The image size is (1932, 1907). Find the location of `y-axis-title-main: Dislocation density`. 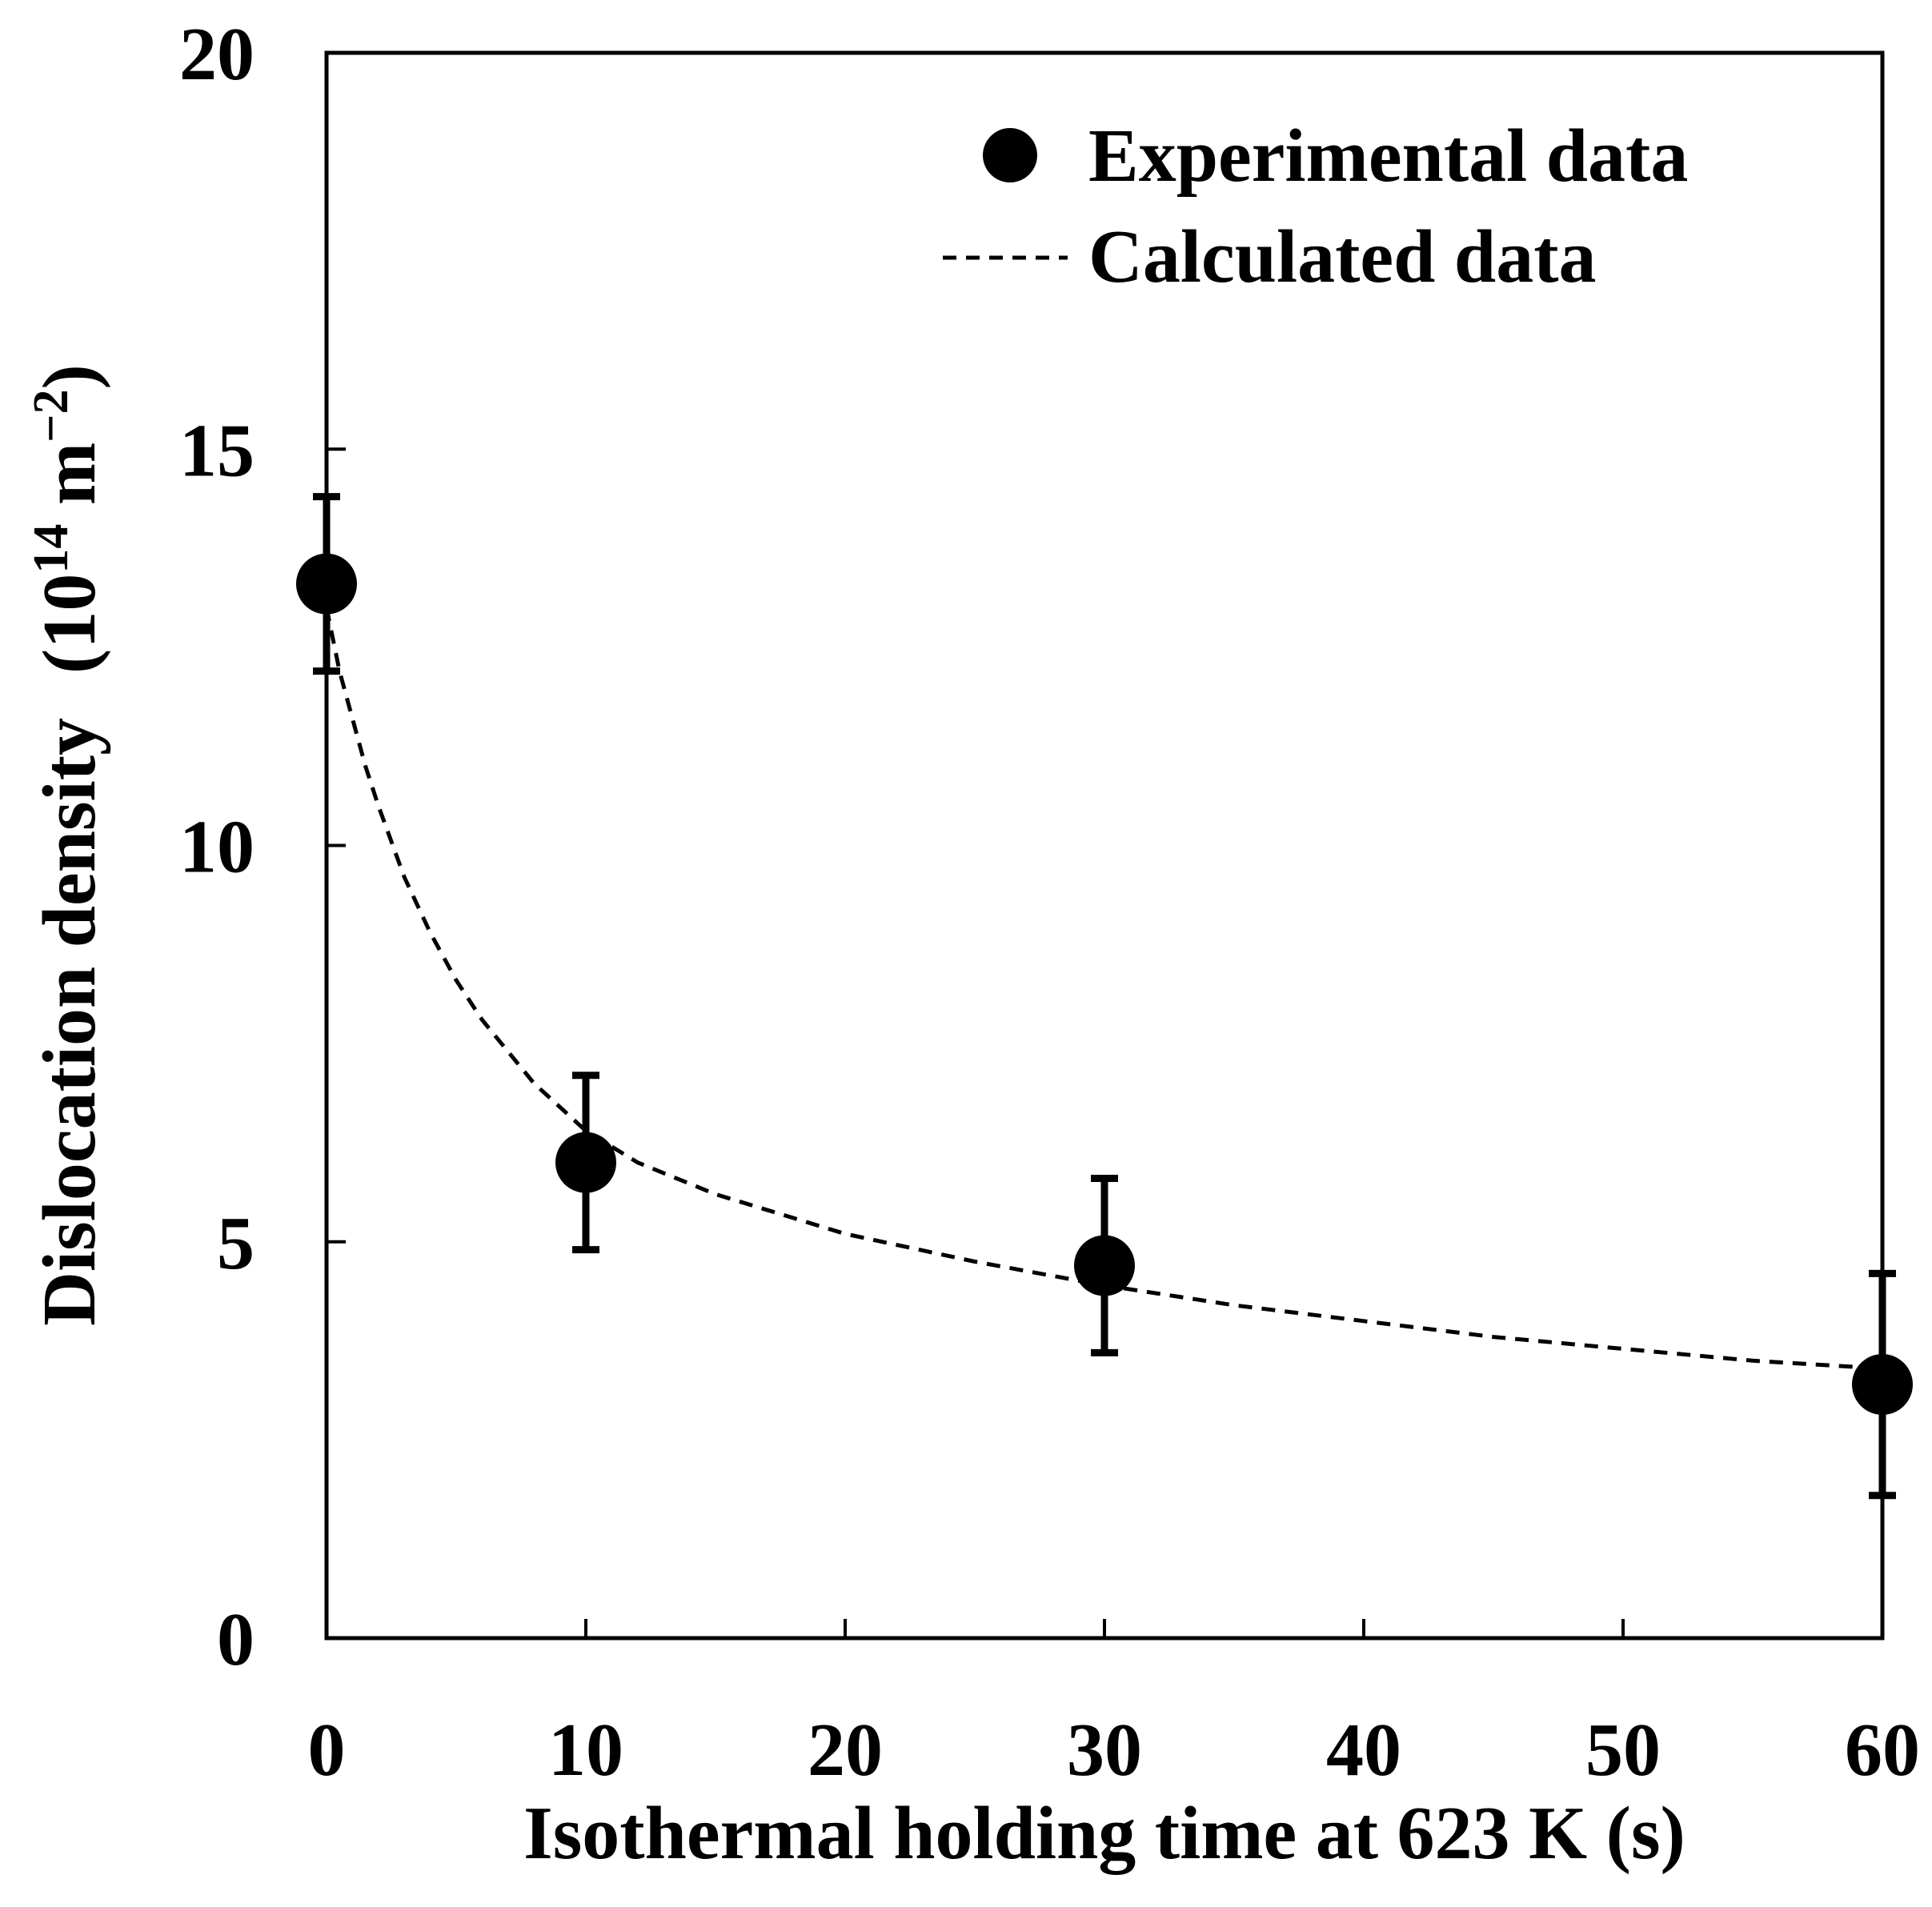

y-axis-title-main: Dislocation density is located at coordinates (69, 1022).